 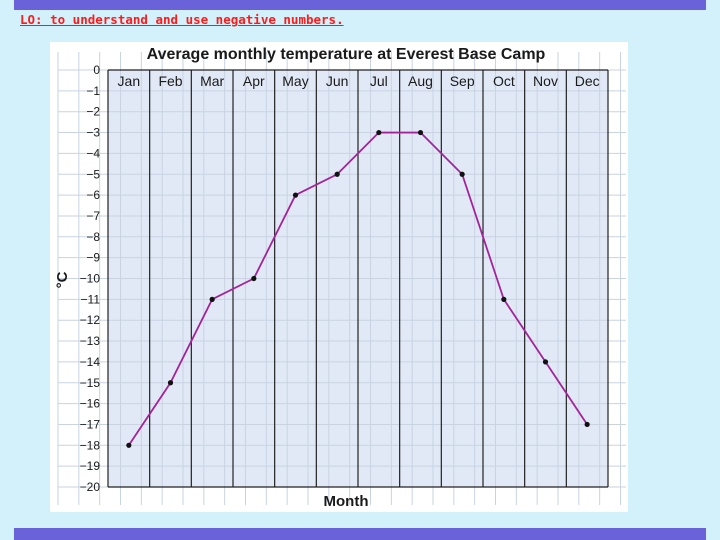 What do you see at coordinates (93, 216) in the screenshot?
I see `y-tick-label: −7` at bounding box center [93, 216].